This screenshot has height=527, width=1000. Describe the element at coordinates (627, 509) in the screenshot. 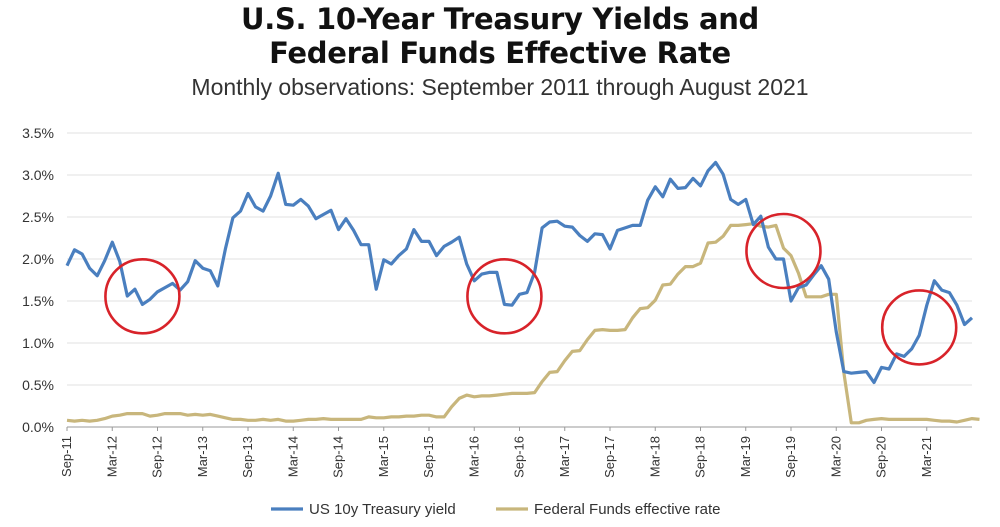

I see `legend-label: Federal Funds effective rate` at that location.